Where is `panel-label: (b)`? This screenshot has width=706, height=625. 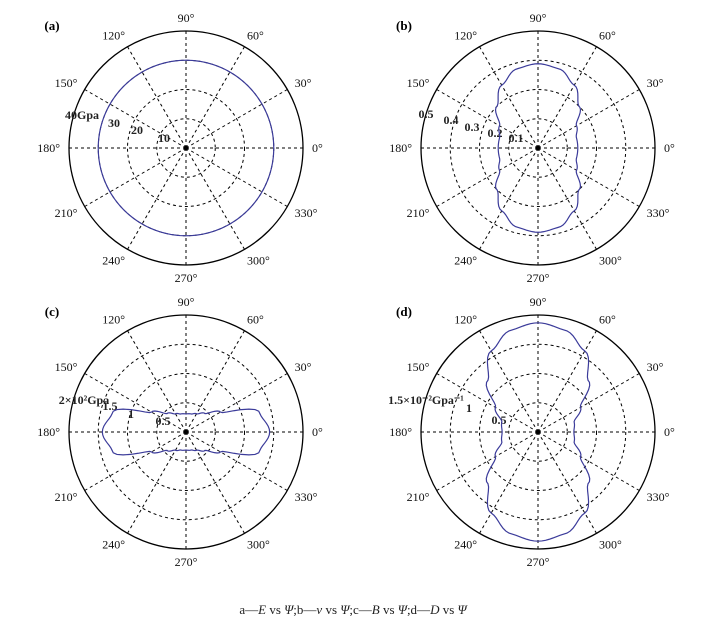
panel-label: (b) is located at coordinates (404, 25).